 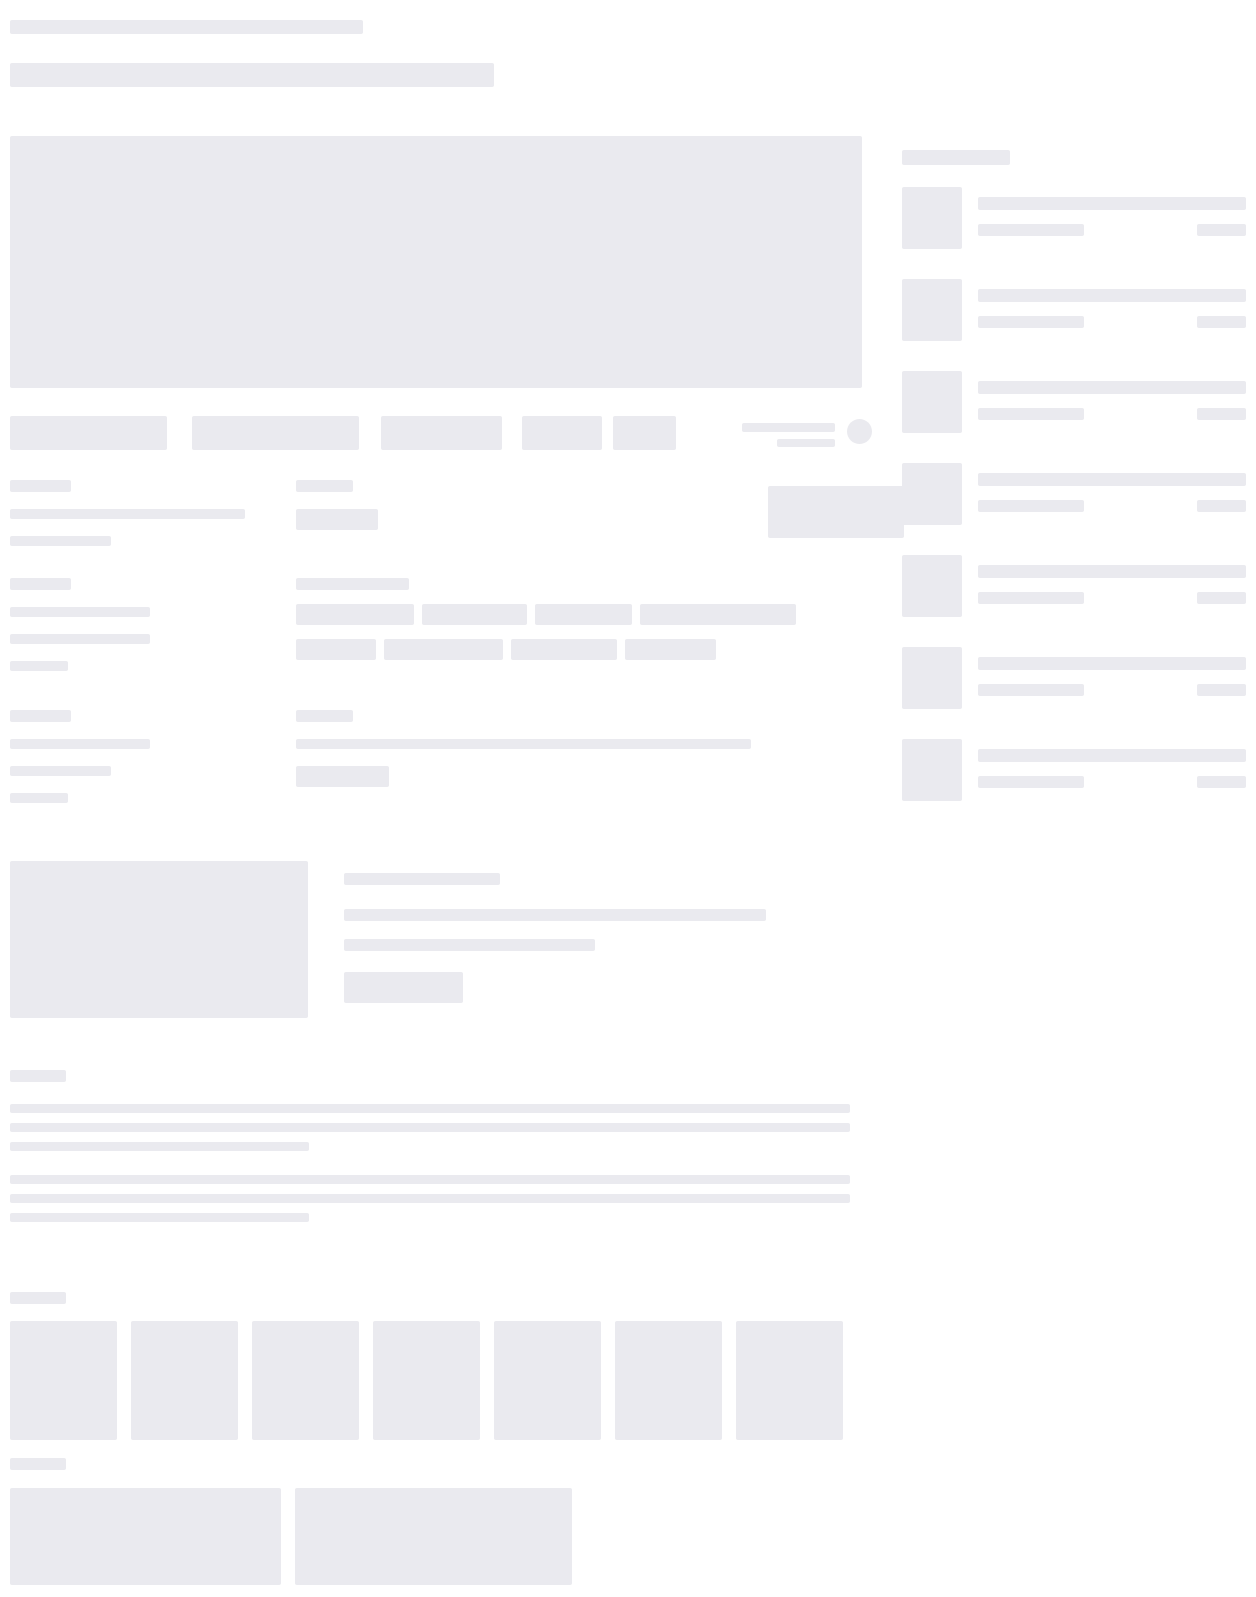 I want to click on text-section, so click(x=430, y=1146).